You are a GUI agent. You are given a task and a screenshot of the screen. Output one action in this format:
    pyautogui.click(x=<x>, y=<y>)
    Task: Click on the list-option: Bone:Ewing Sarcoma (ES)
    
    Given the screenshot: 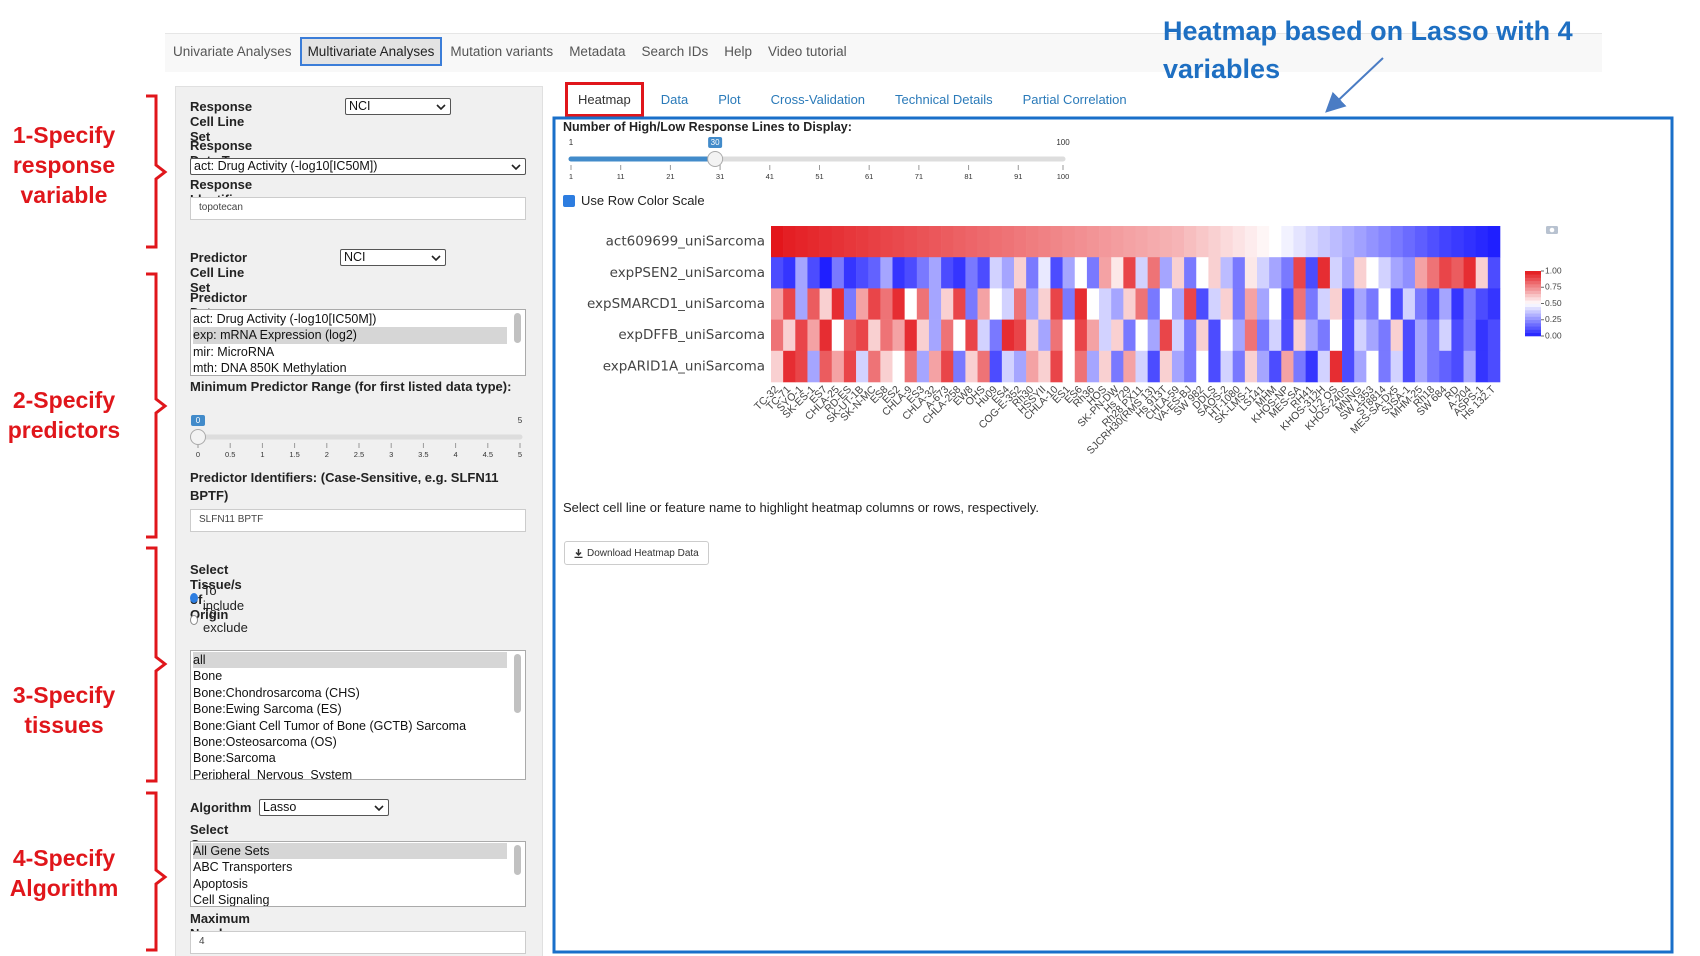 What is the action you would take?
    pyautogui.click(x=267, y=709)
    